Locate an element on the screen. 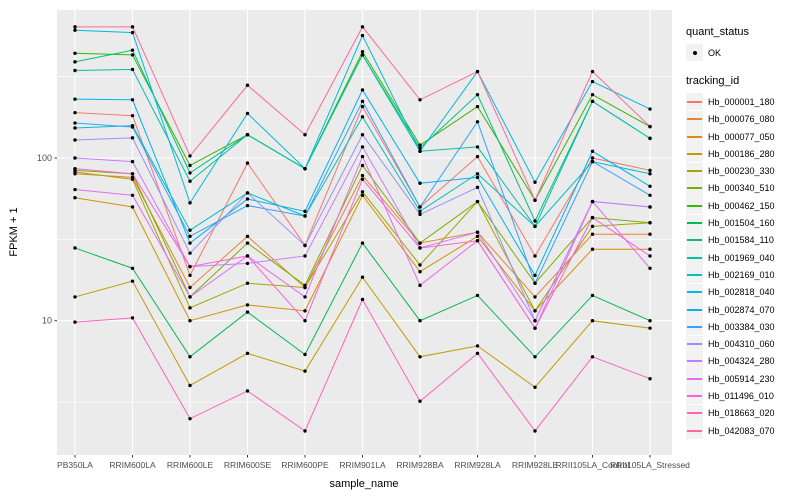  legend-label: Hb_001969_040 is located at coordinates (741, 257).